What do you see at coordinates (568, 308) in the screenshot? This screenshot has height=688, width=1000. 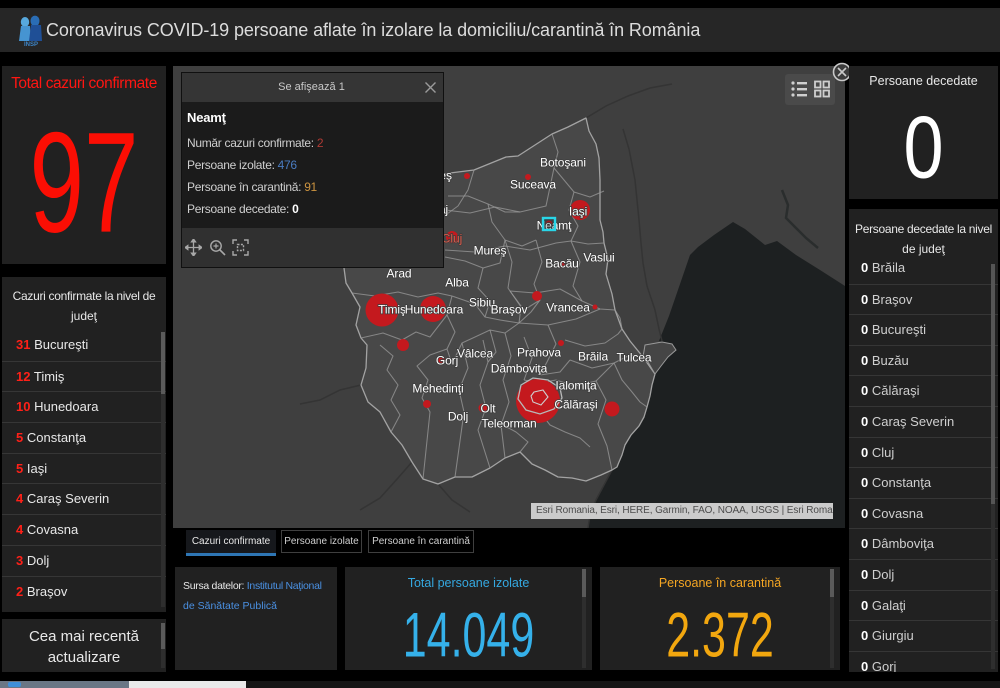 I see `svg-text: Vrancea` at bounding box center [568, 308].